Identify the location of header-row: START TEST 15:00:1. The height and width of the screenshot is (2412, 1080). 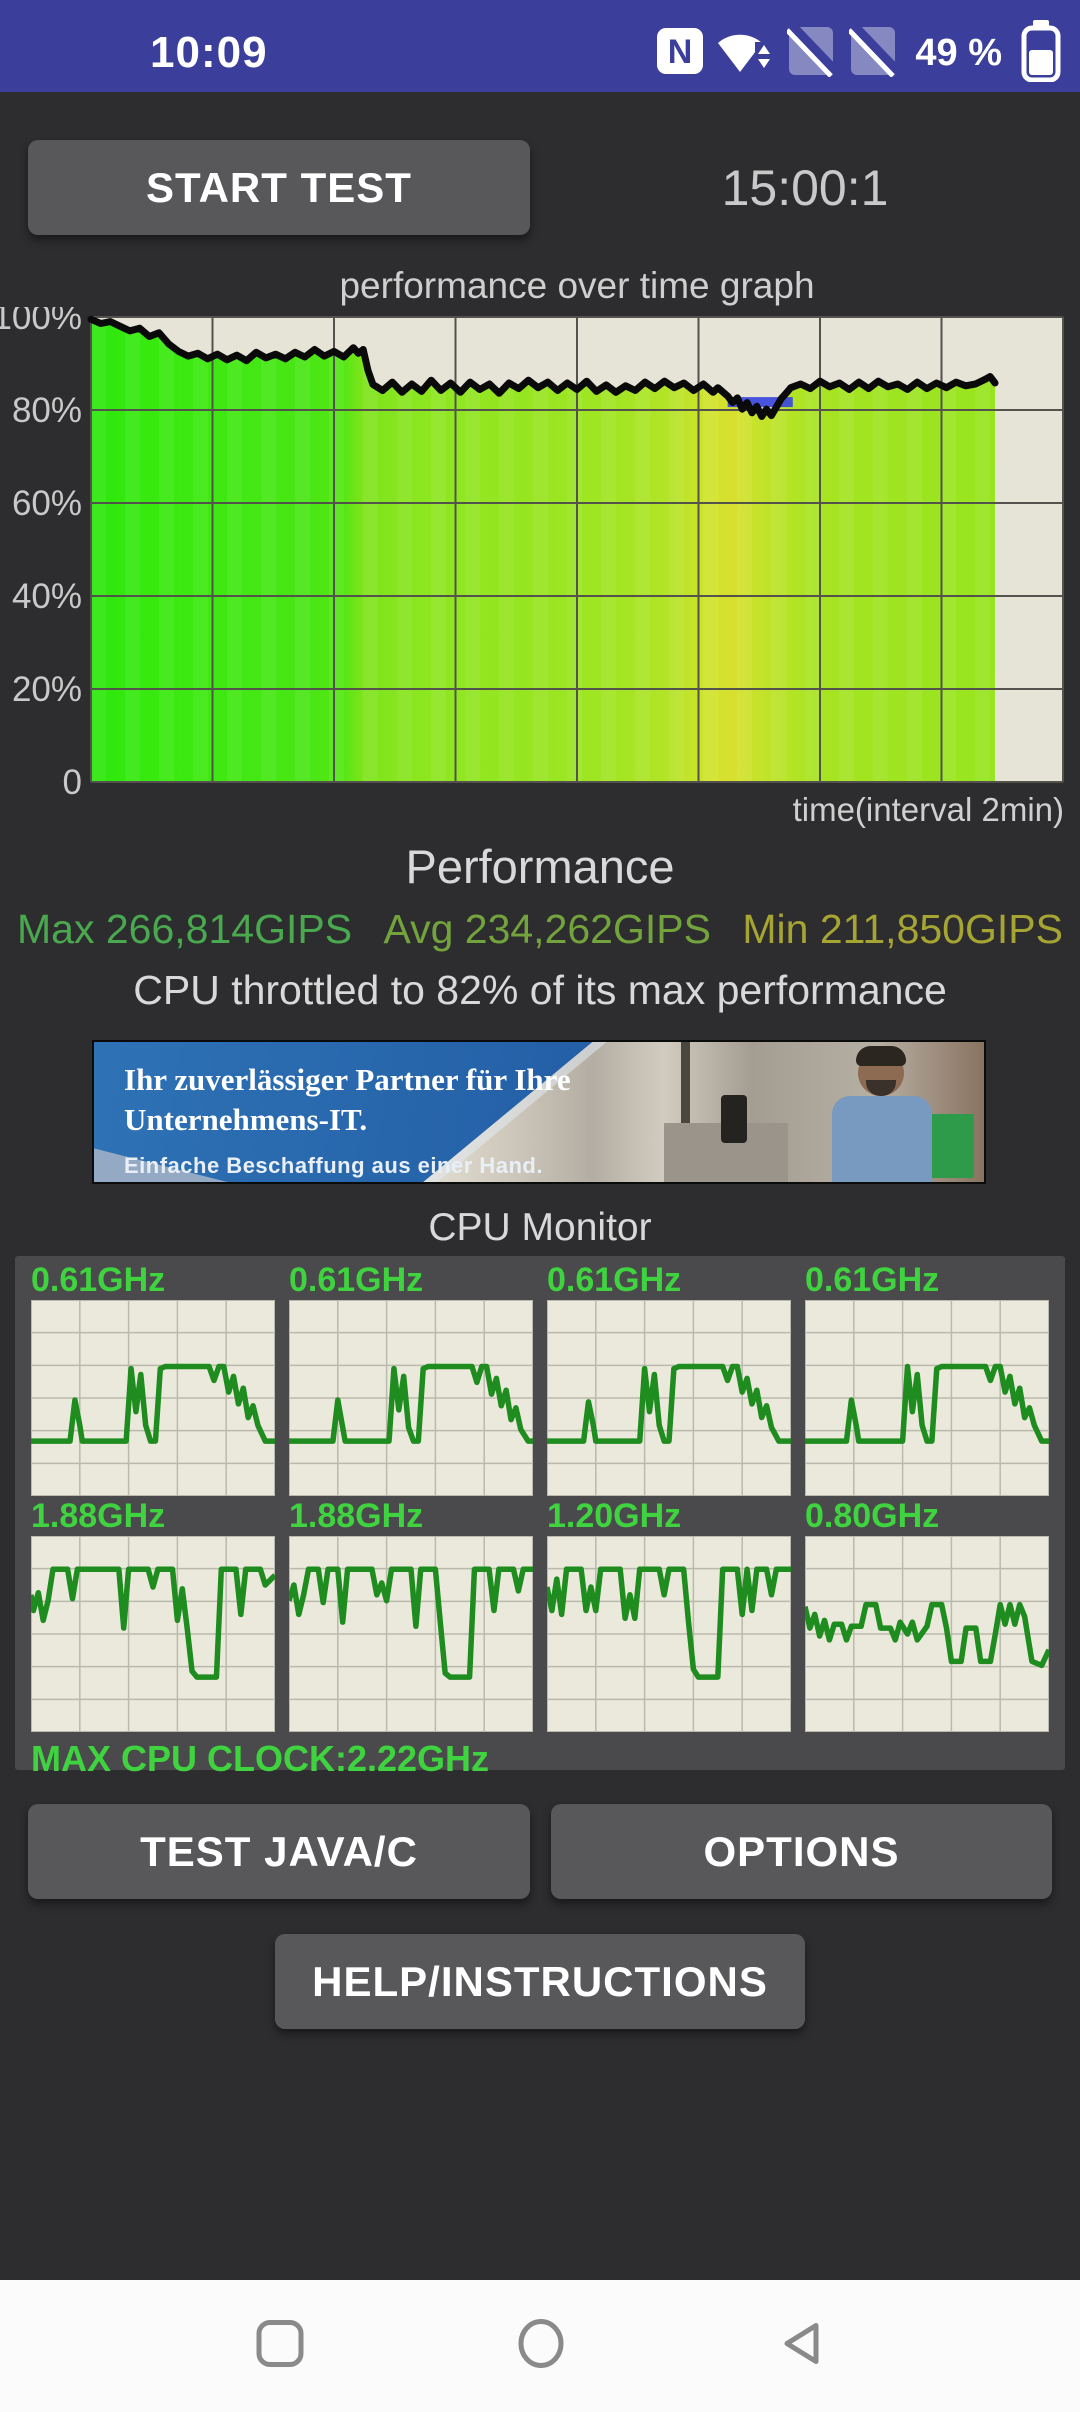
(540, 187).